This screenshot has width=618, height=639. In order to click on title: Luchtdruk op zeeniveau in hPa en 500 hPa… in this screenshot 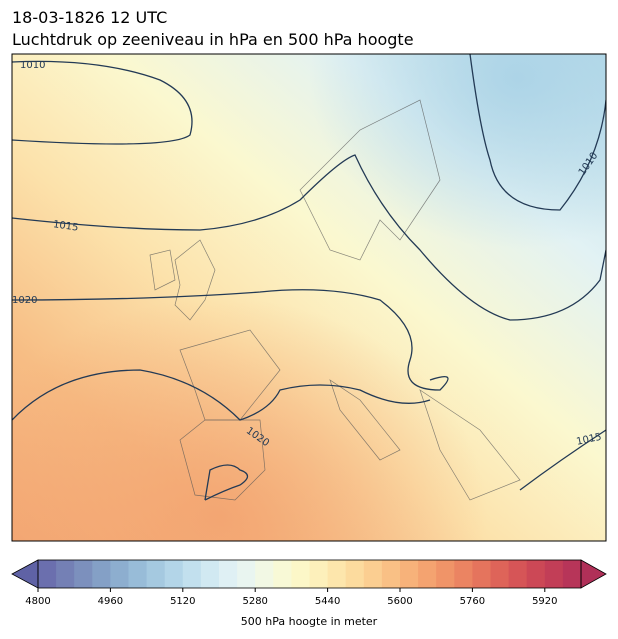, I will do `click(213, 39)`.